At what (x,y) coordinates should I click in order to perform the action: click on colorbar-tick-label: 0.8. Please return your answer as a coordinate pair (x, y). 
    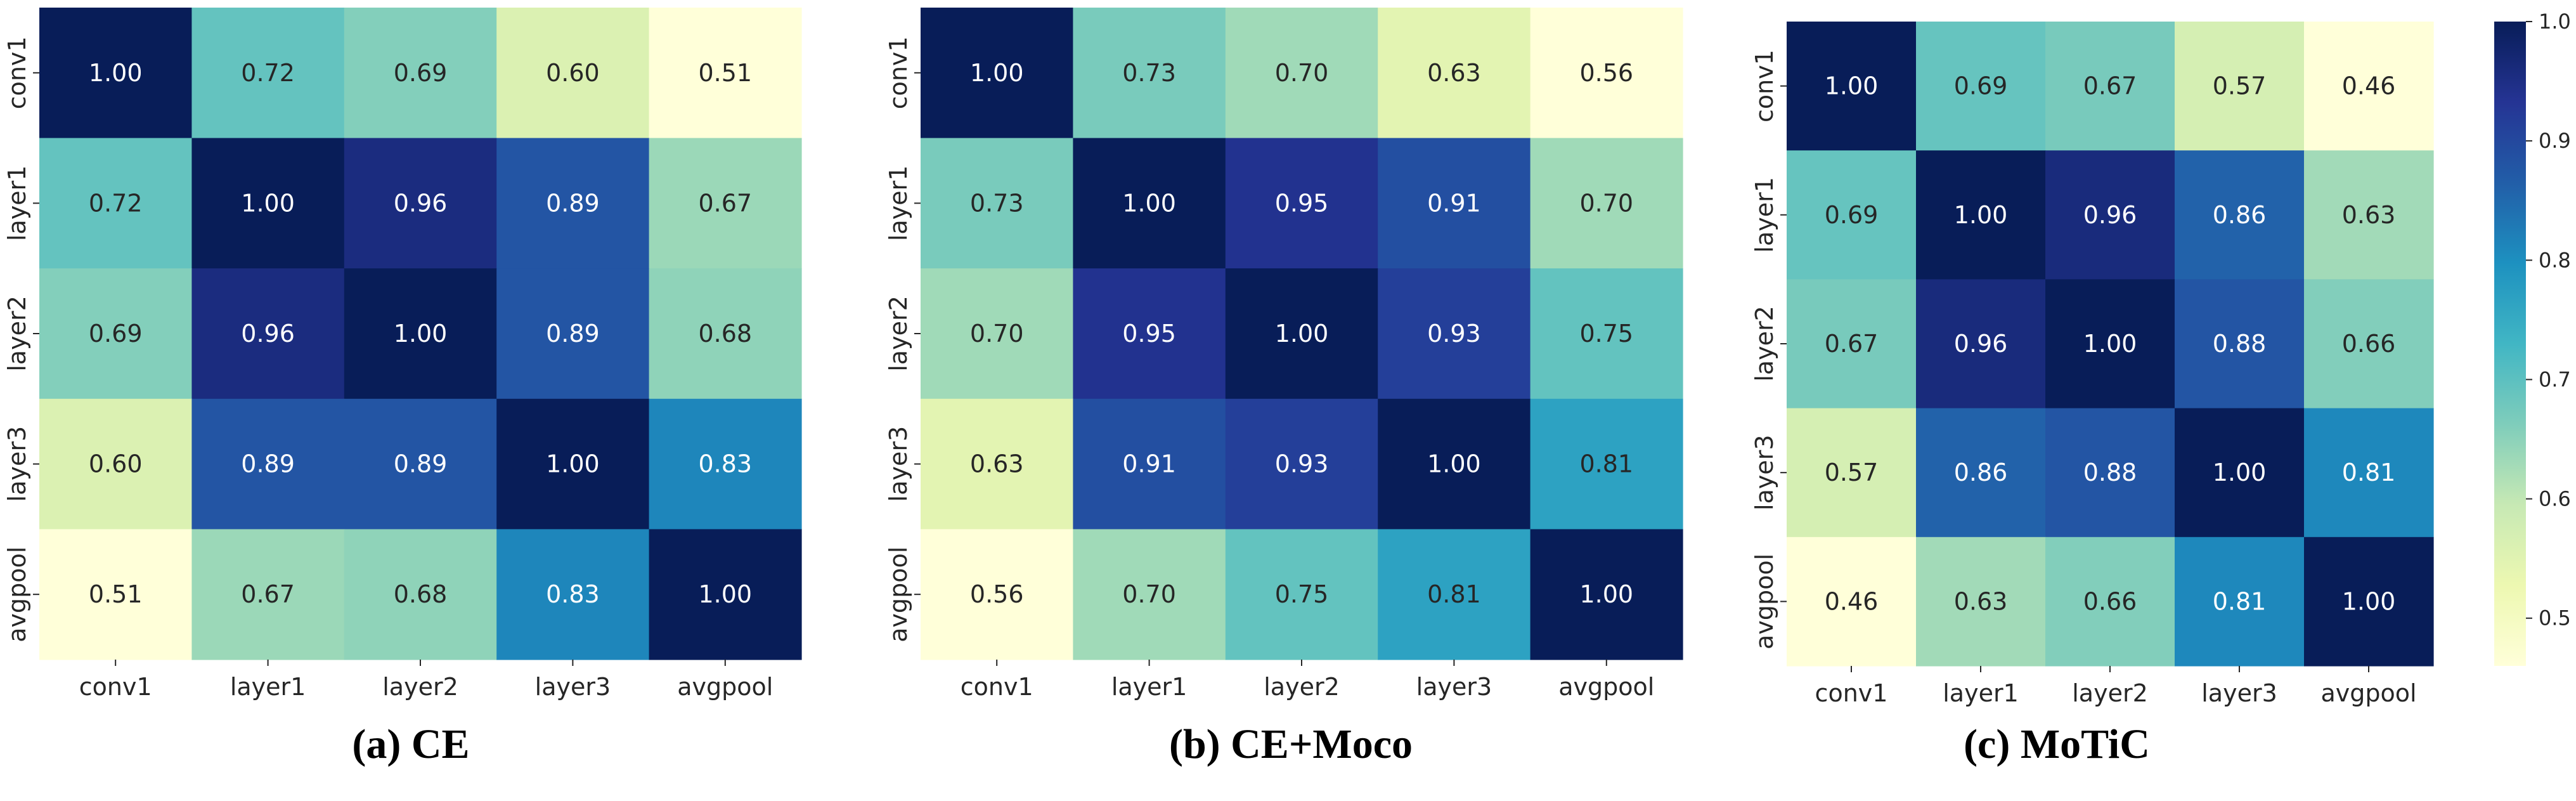
    Looking at the image, I should click on (2555, 260).